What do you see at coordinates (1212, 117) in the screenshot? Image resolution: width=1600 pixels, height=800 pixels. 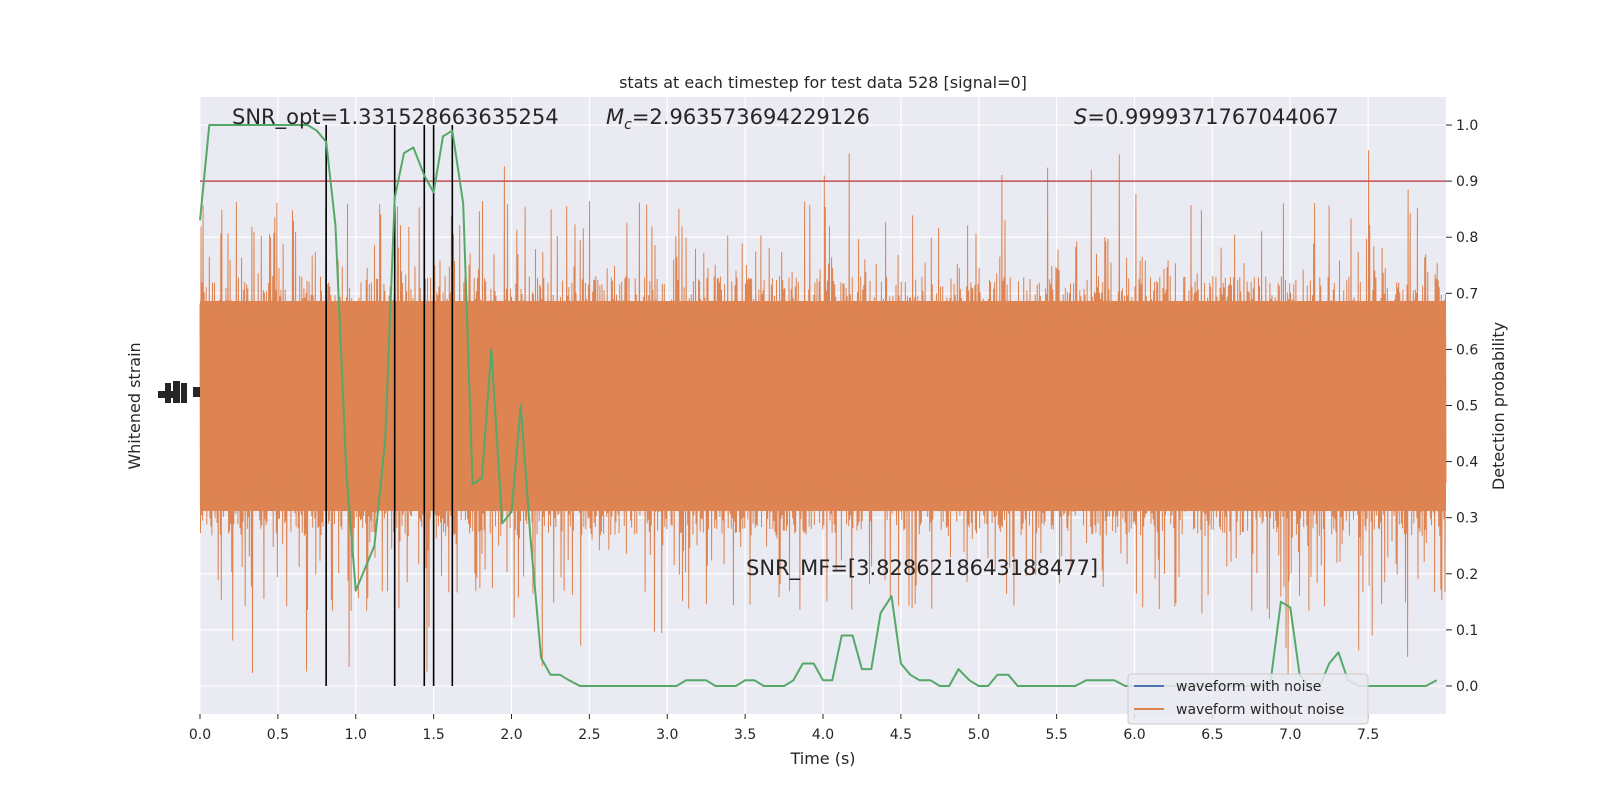 I see `annotation-s-value: =0.9999371767044067` at bounding box center [1212, 117].